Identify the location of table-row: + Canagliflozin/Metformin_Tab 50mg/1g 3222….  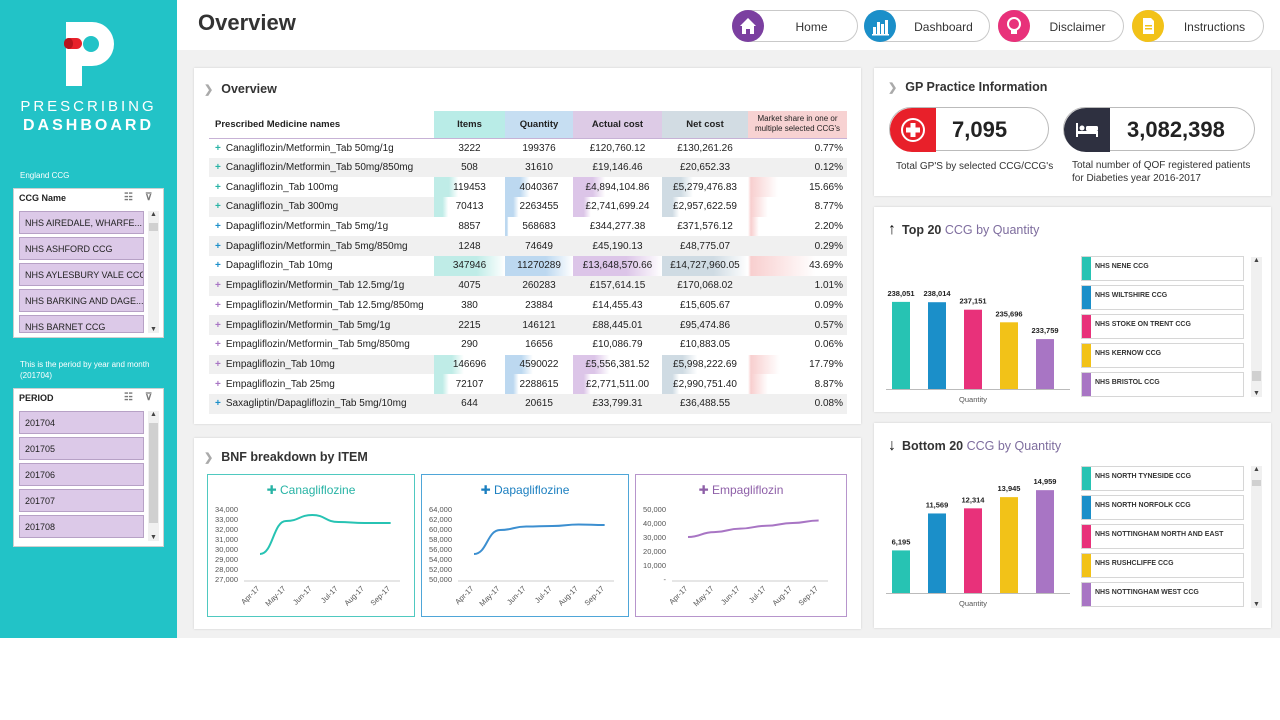
(528, 148).